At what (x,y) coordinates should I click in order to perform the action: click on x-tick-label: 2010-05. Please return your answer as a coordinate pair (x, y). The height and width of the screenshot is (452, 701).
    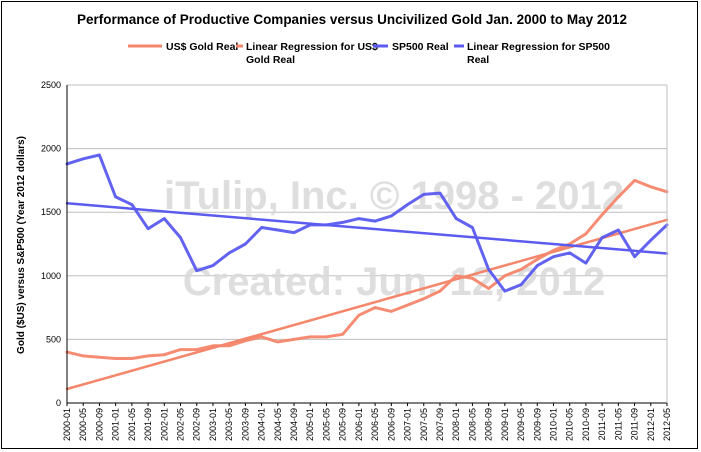
    Looking at the image, I should click on (570, 424).